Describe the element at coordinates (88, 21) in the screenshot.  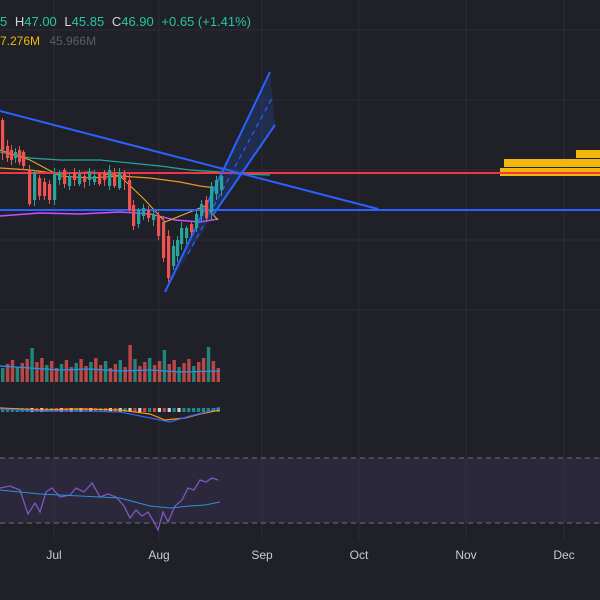
I see `low-value: 45.85` at that location.